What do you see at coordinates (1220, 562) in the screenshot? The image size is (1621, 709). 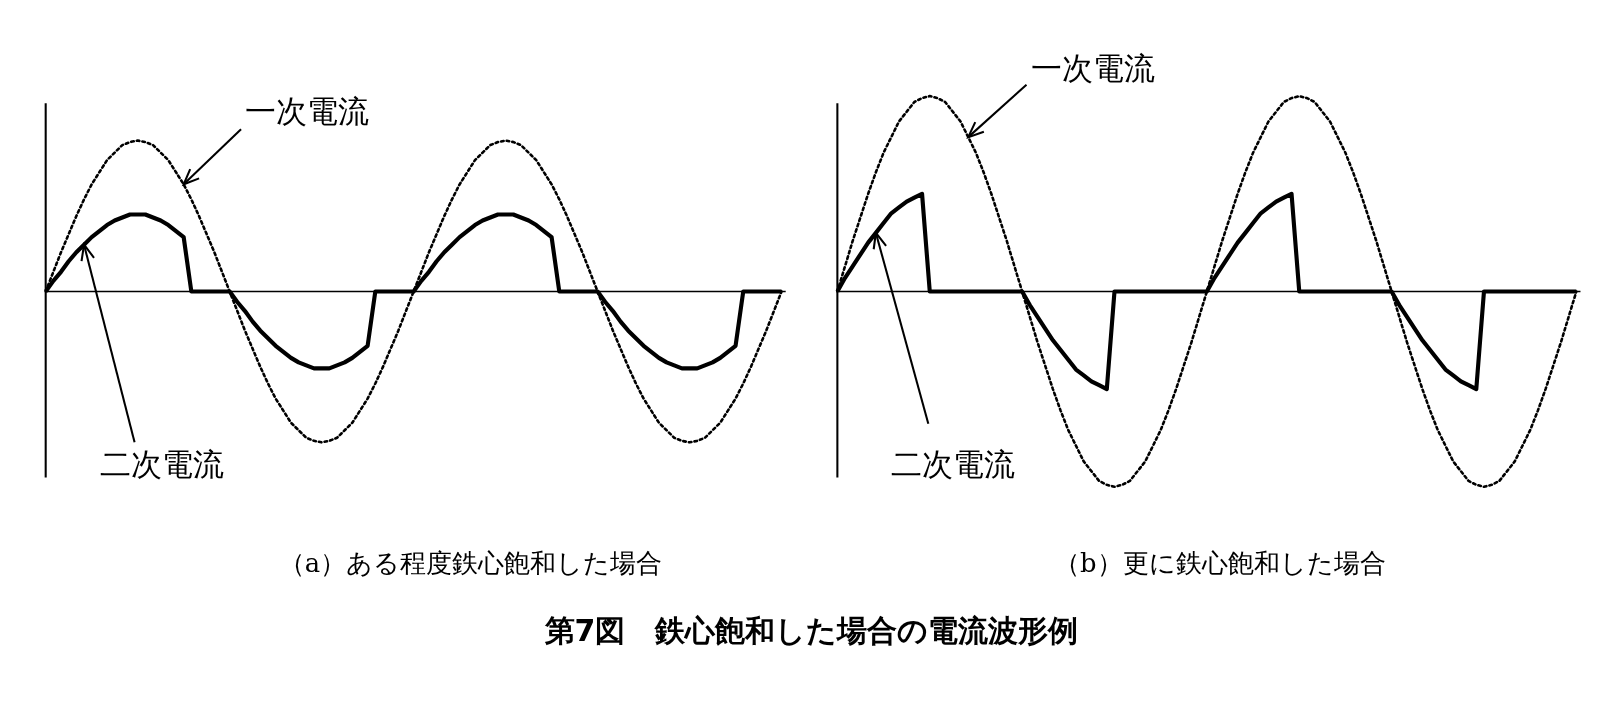 I see `text: （b）更に鉄心飽和した場合` at bounding box center [1220, 562].